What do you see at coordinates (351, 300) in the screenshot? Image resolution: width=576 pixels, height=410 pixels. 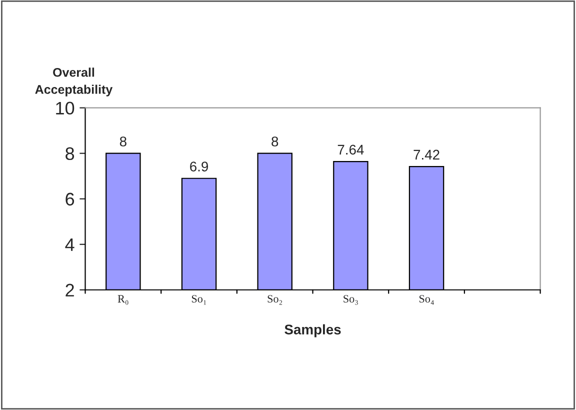 I see `x-tick-label: So₃` at bounding box center [351, 300].